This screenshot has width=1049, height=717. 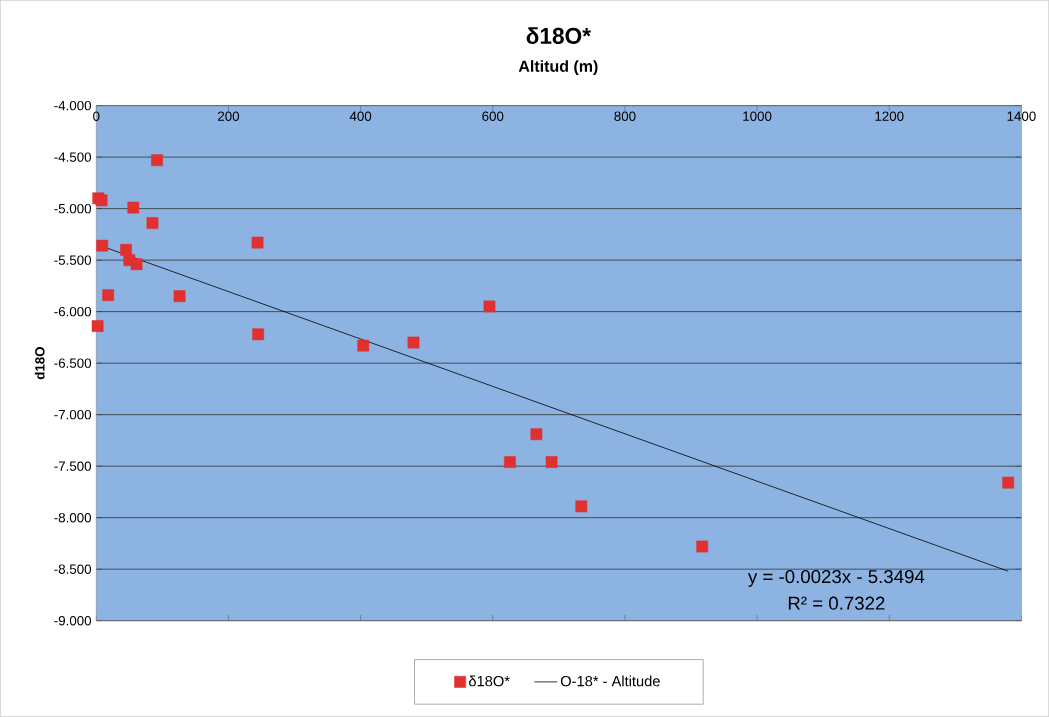 I want to click on x-tick-label: 1200, so click(x=889, y=116).